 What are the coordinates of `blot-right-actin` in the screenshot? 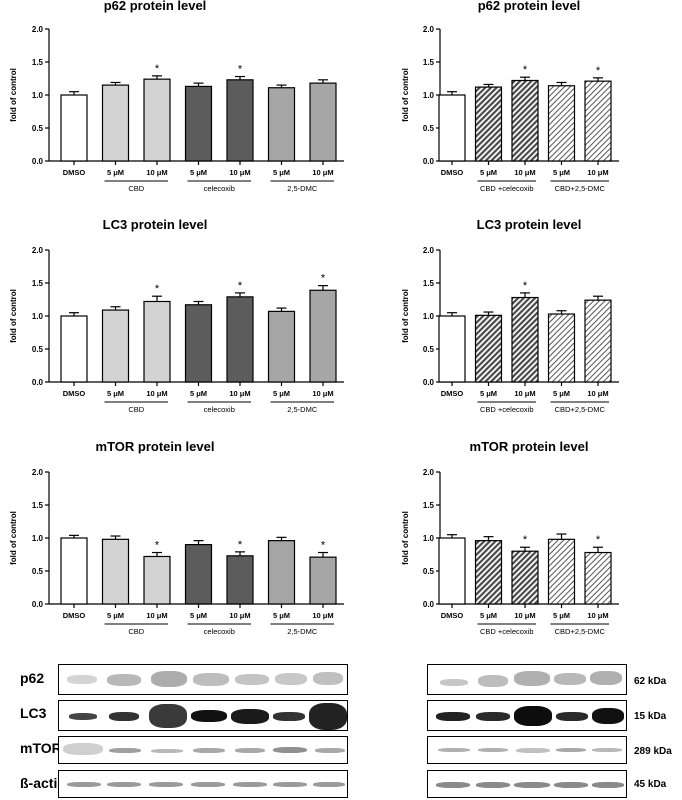 It's located at (527, 784).